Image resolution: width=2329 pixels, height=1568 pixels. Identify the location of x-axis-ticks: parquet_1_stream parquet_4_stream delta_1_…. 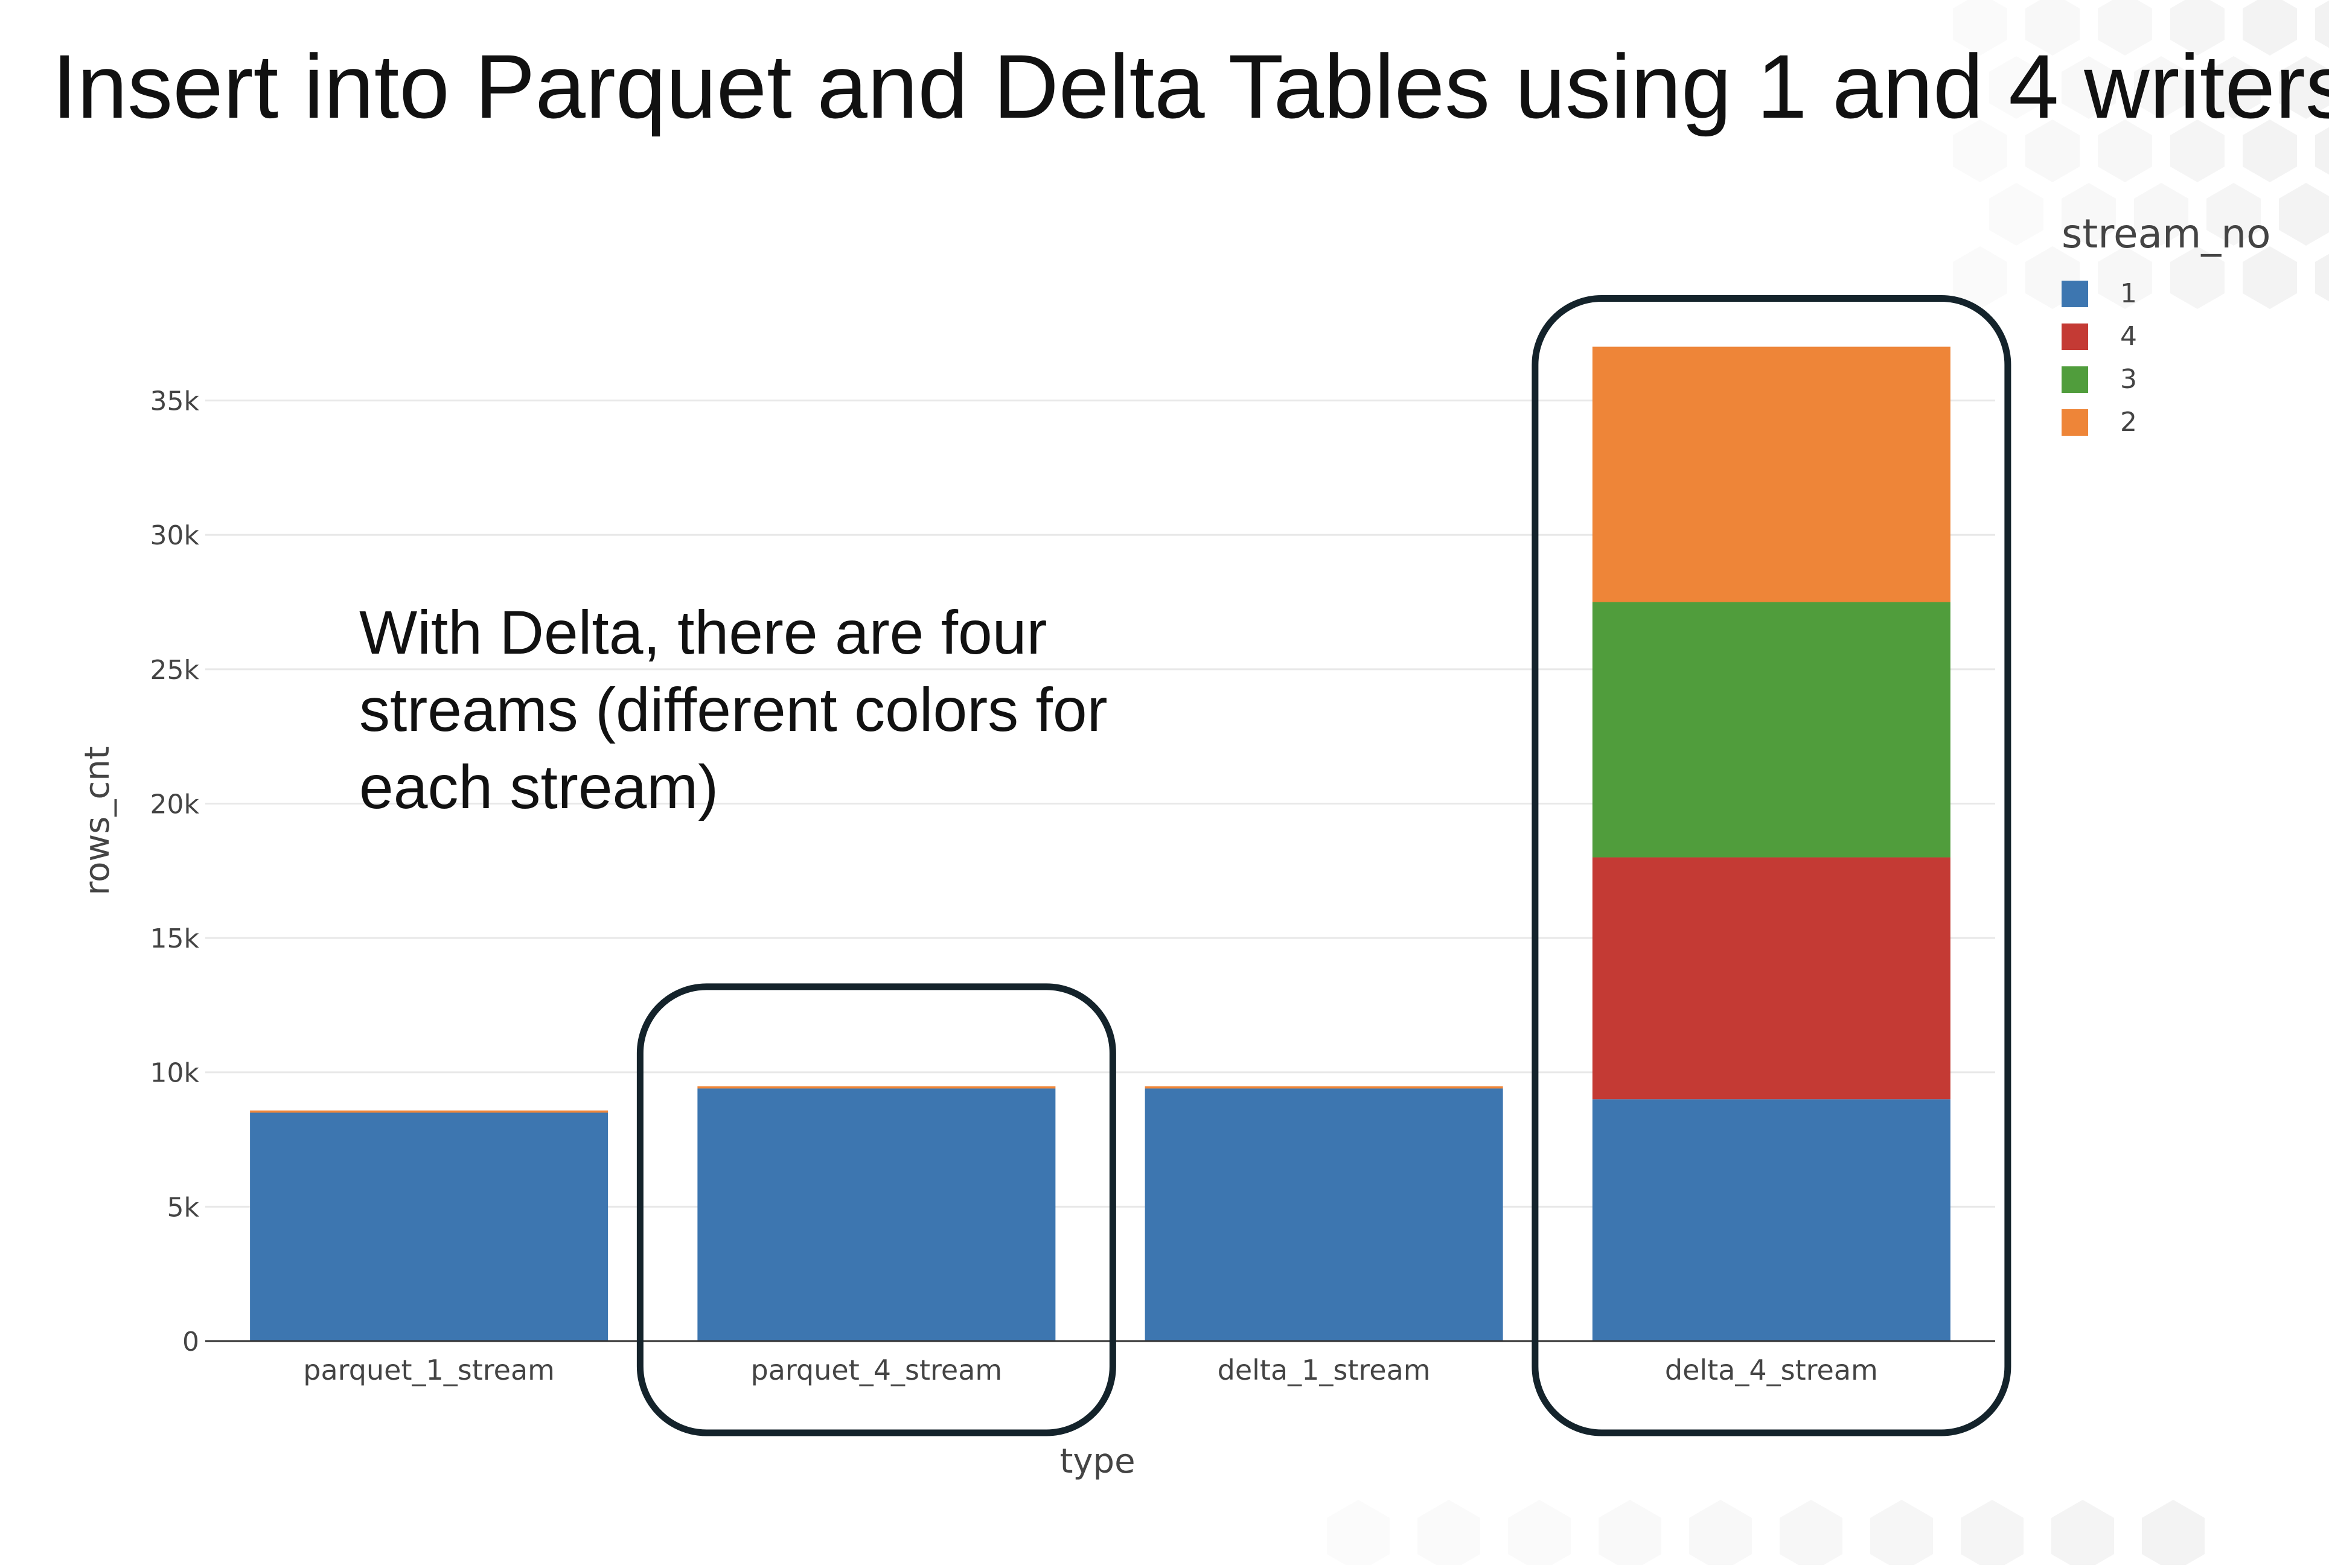
(1090, 1370).